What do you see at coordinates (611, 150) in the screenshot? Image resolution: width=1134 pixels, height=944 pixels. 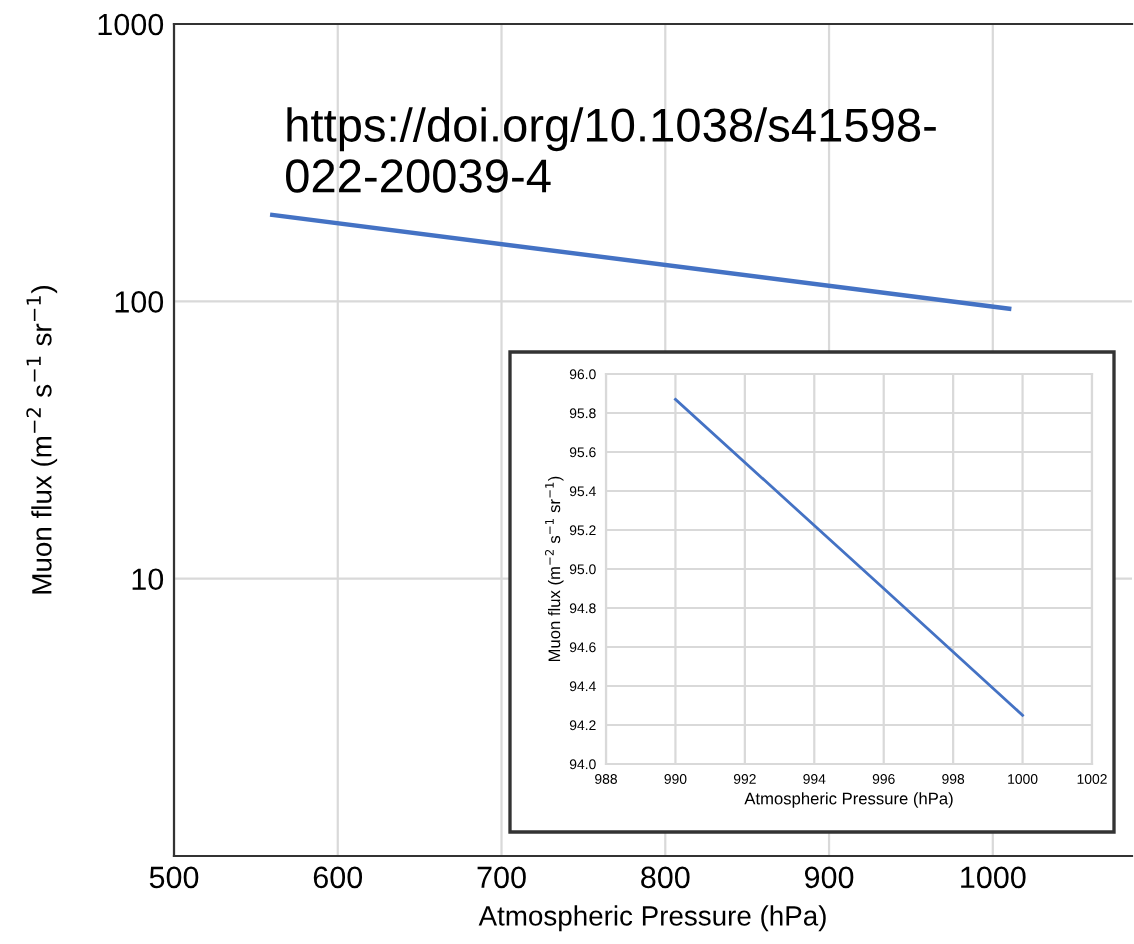 I see `annotation: https://doi.org/10.1038/s41598- 022-20039-4` at bounding box center [611, 150].